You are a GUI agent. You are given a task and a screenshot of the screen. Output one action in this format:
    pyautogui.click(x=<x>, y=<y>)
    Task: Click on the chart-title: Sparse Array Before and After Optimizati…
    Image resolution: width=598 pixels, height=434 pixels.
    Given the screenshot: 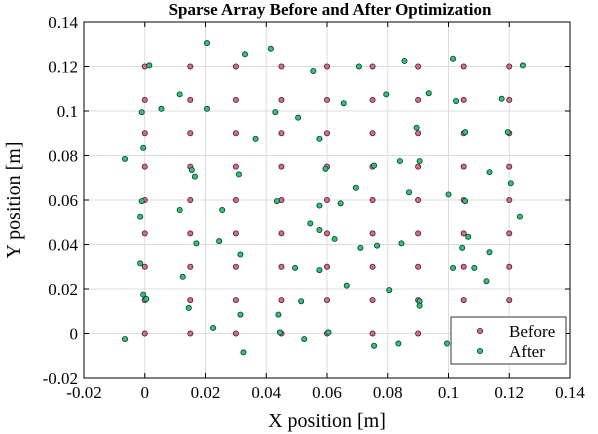 What is the action you would take?
    pyautogui.click(x=330, y=9)
    